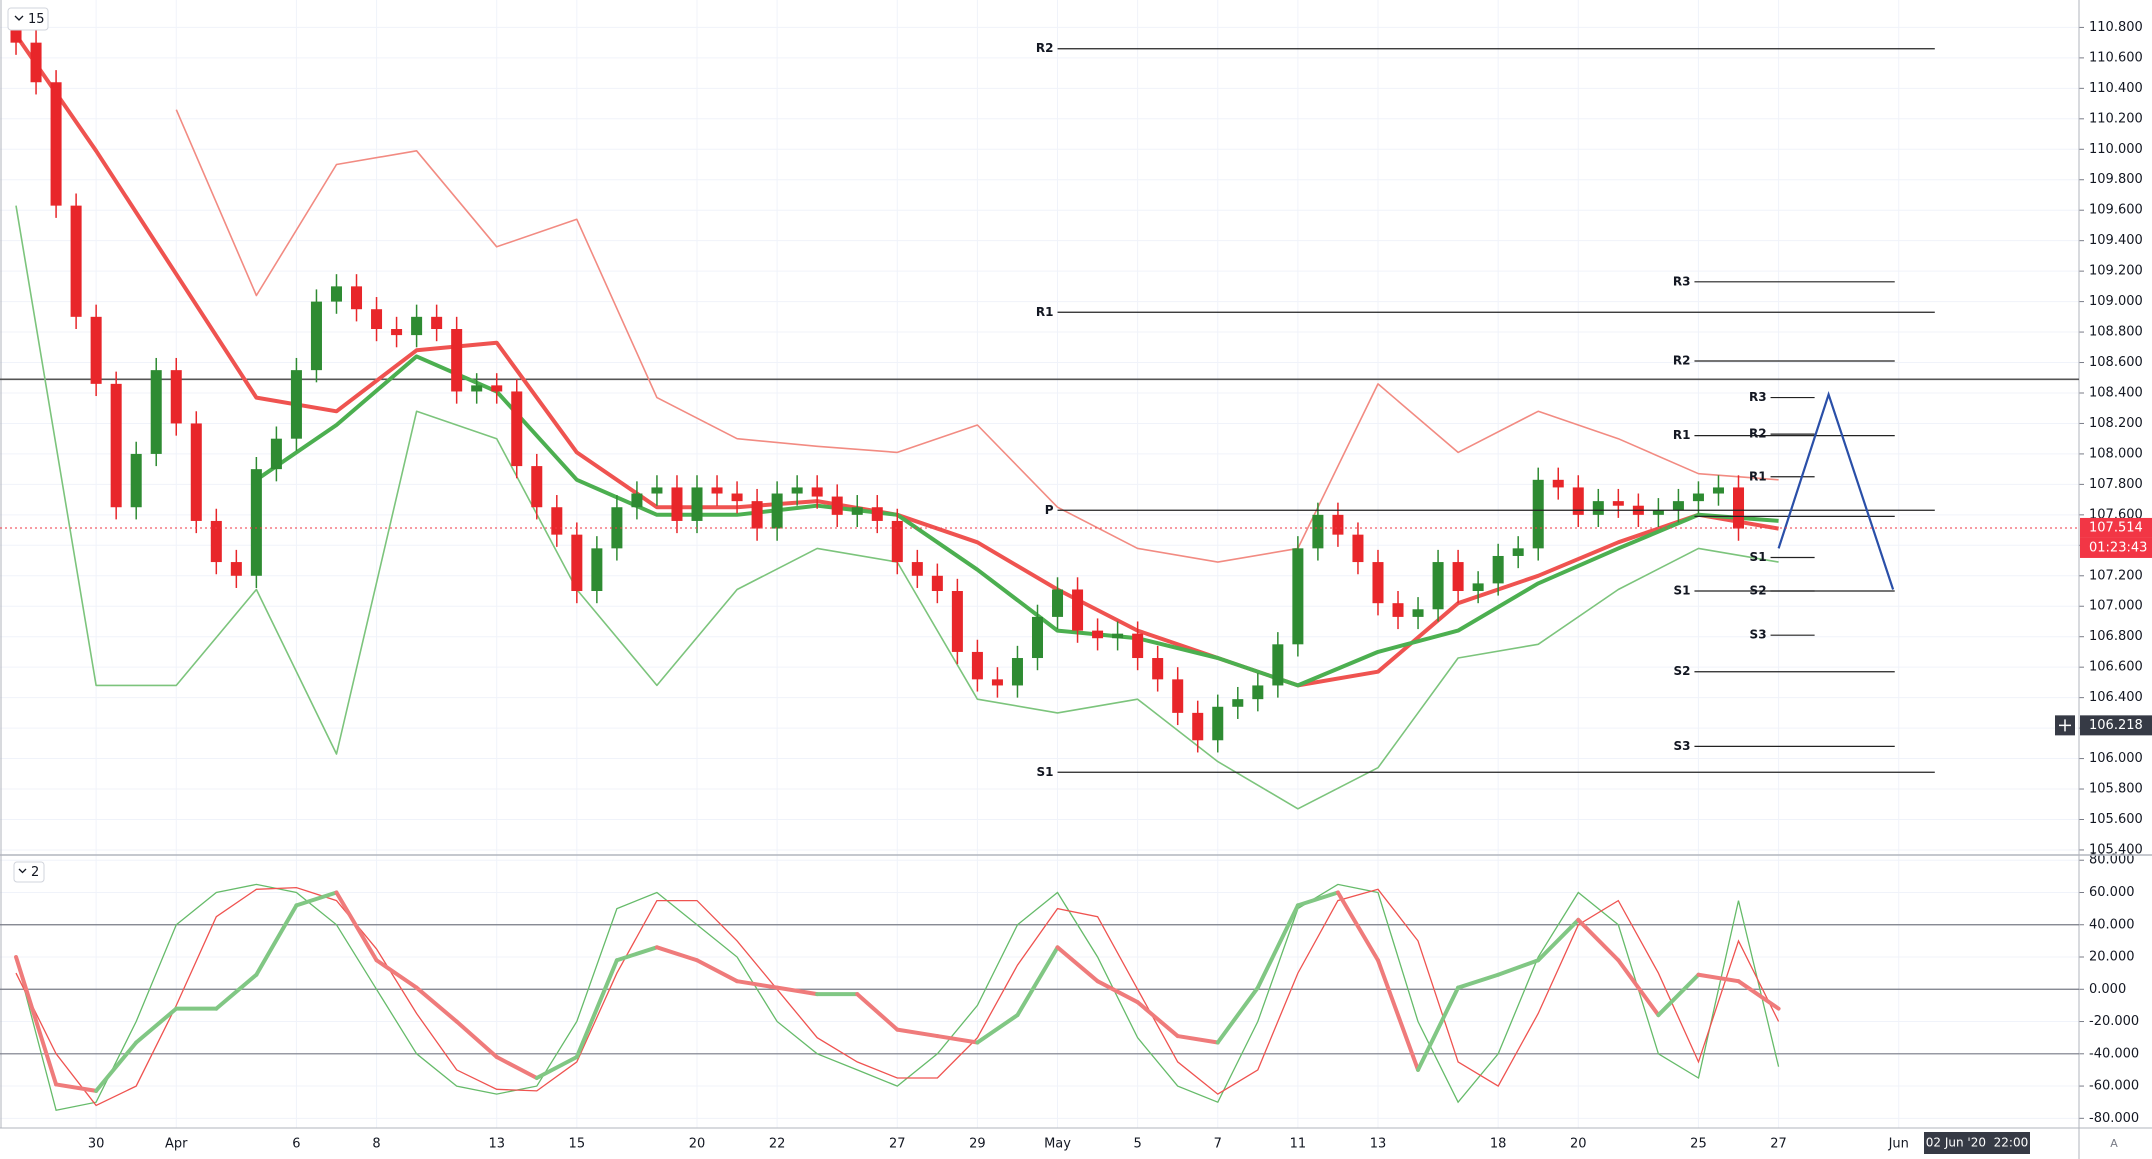 Image resolution: width=2152 pixels, height=1159 pixels. Describe the element at coordinates (2116, 149) in the screenshot. I see `y-tick-label: 110.000` at that location.